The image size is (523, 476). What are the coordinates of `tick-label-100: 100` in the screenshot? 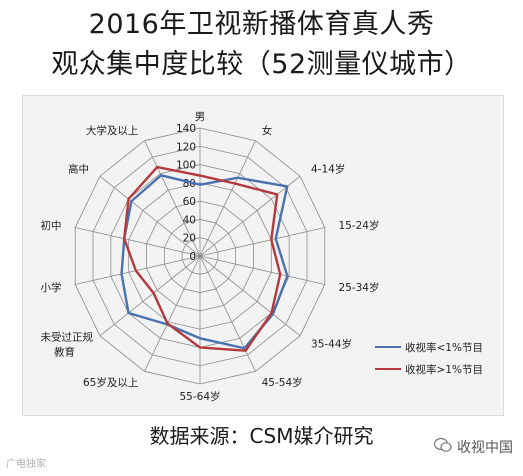 It's located at (186, 166).